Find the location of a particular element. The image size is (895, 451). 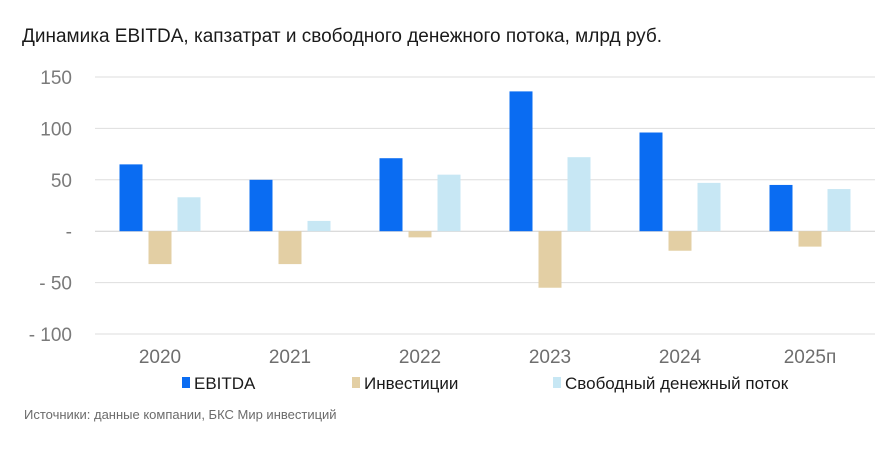

legend-label: Свободный денежный поток is located at coordinates (677, 383).